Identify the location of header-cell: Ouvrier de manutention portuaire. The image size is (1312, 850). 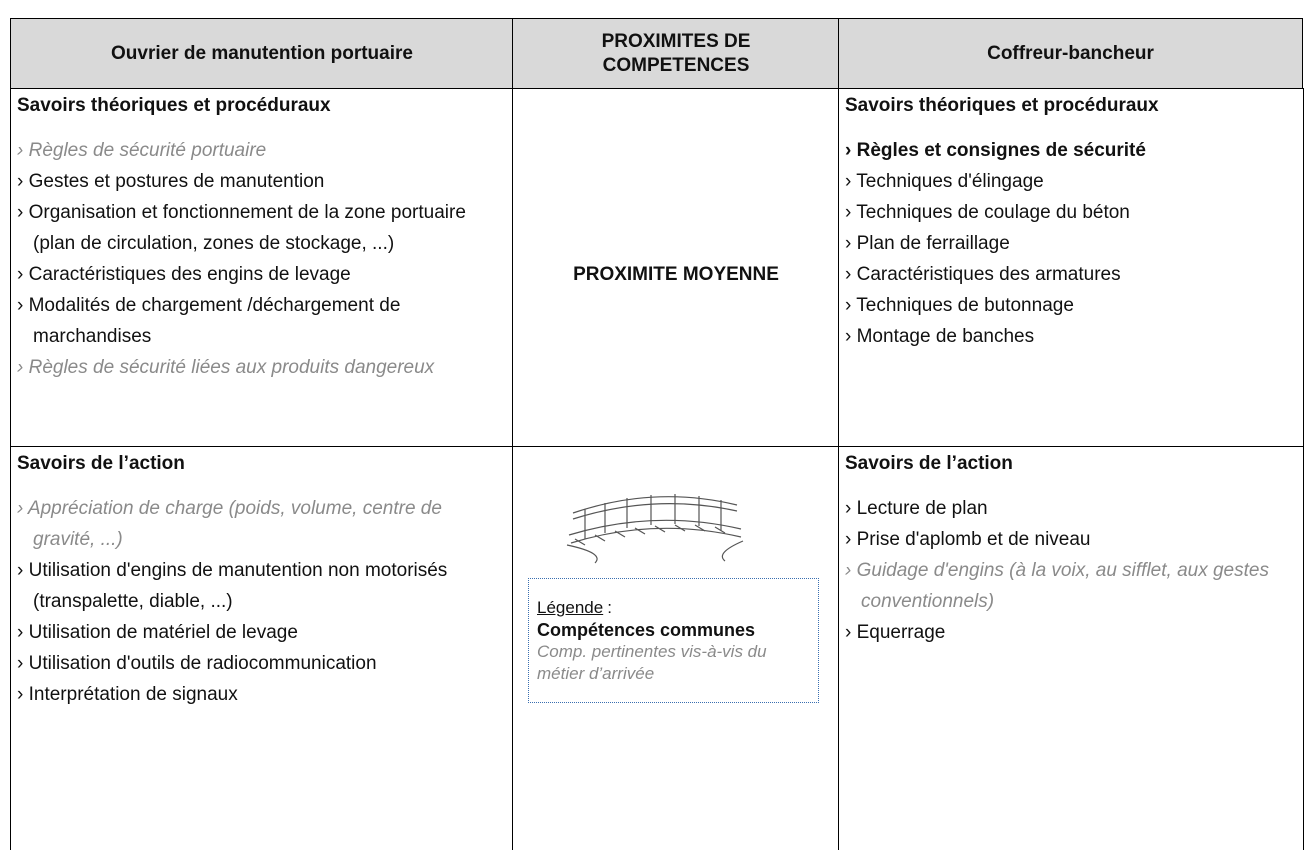
(261, 53).